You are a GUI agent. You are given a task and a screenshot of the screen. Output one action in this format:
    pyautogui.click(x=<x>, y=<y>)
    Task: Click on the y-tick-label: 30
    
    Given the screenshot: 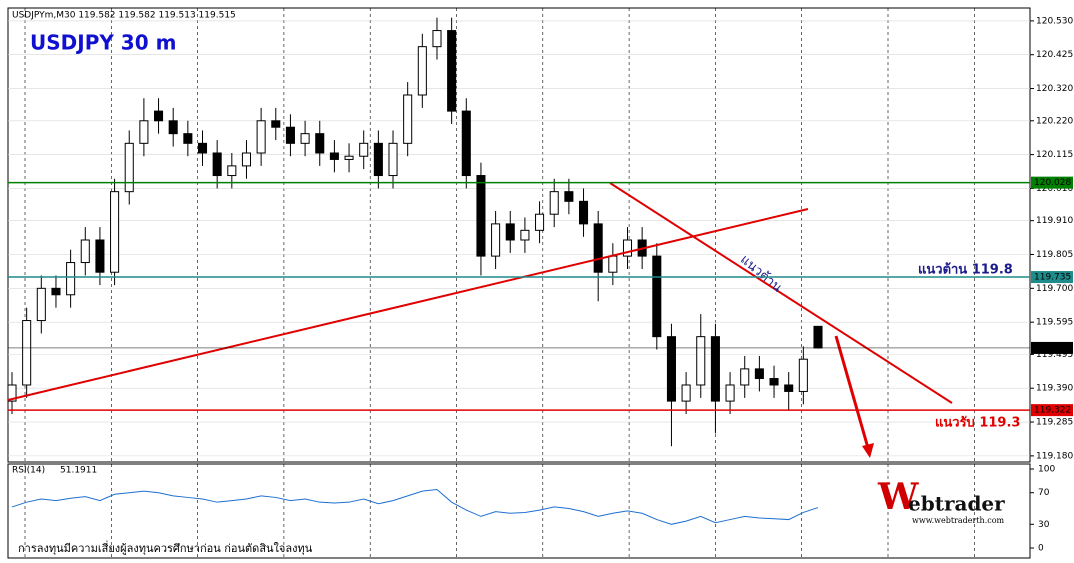 What is the action you would take?
    pyautogui.click(x=1044, y=525)
    